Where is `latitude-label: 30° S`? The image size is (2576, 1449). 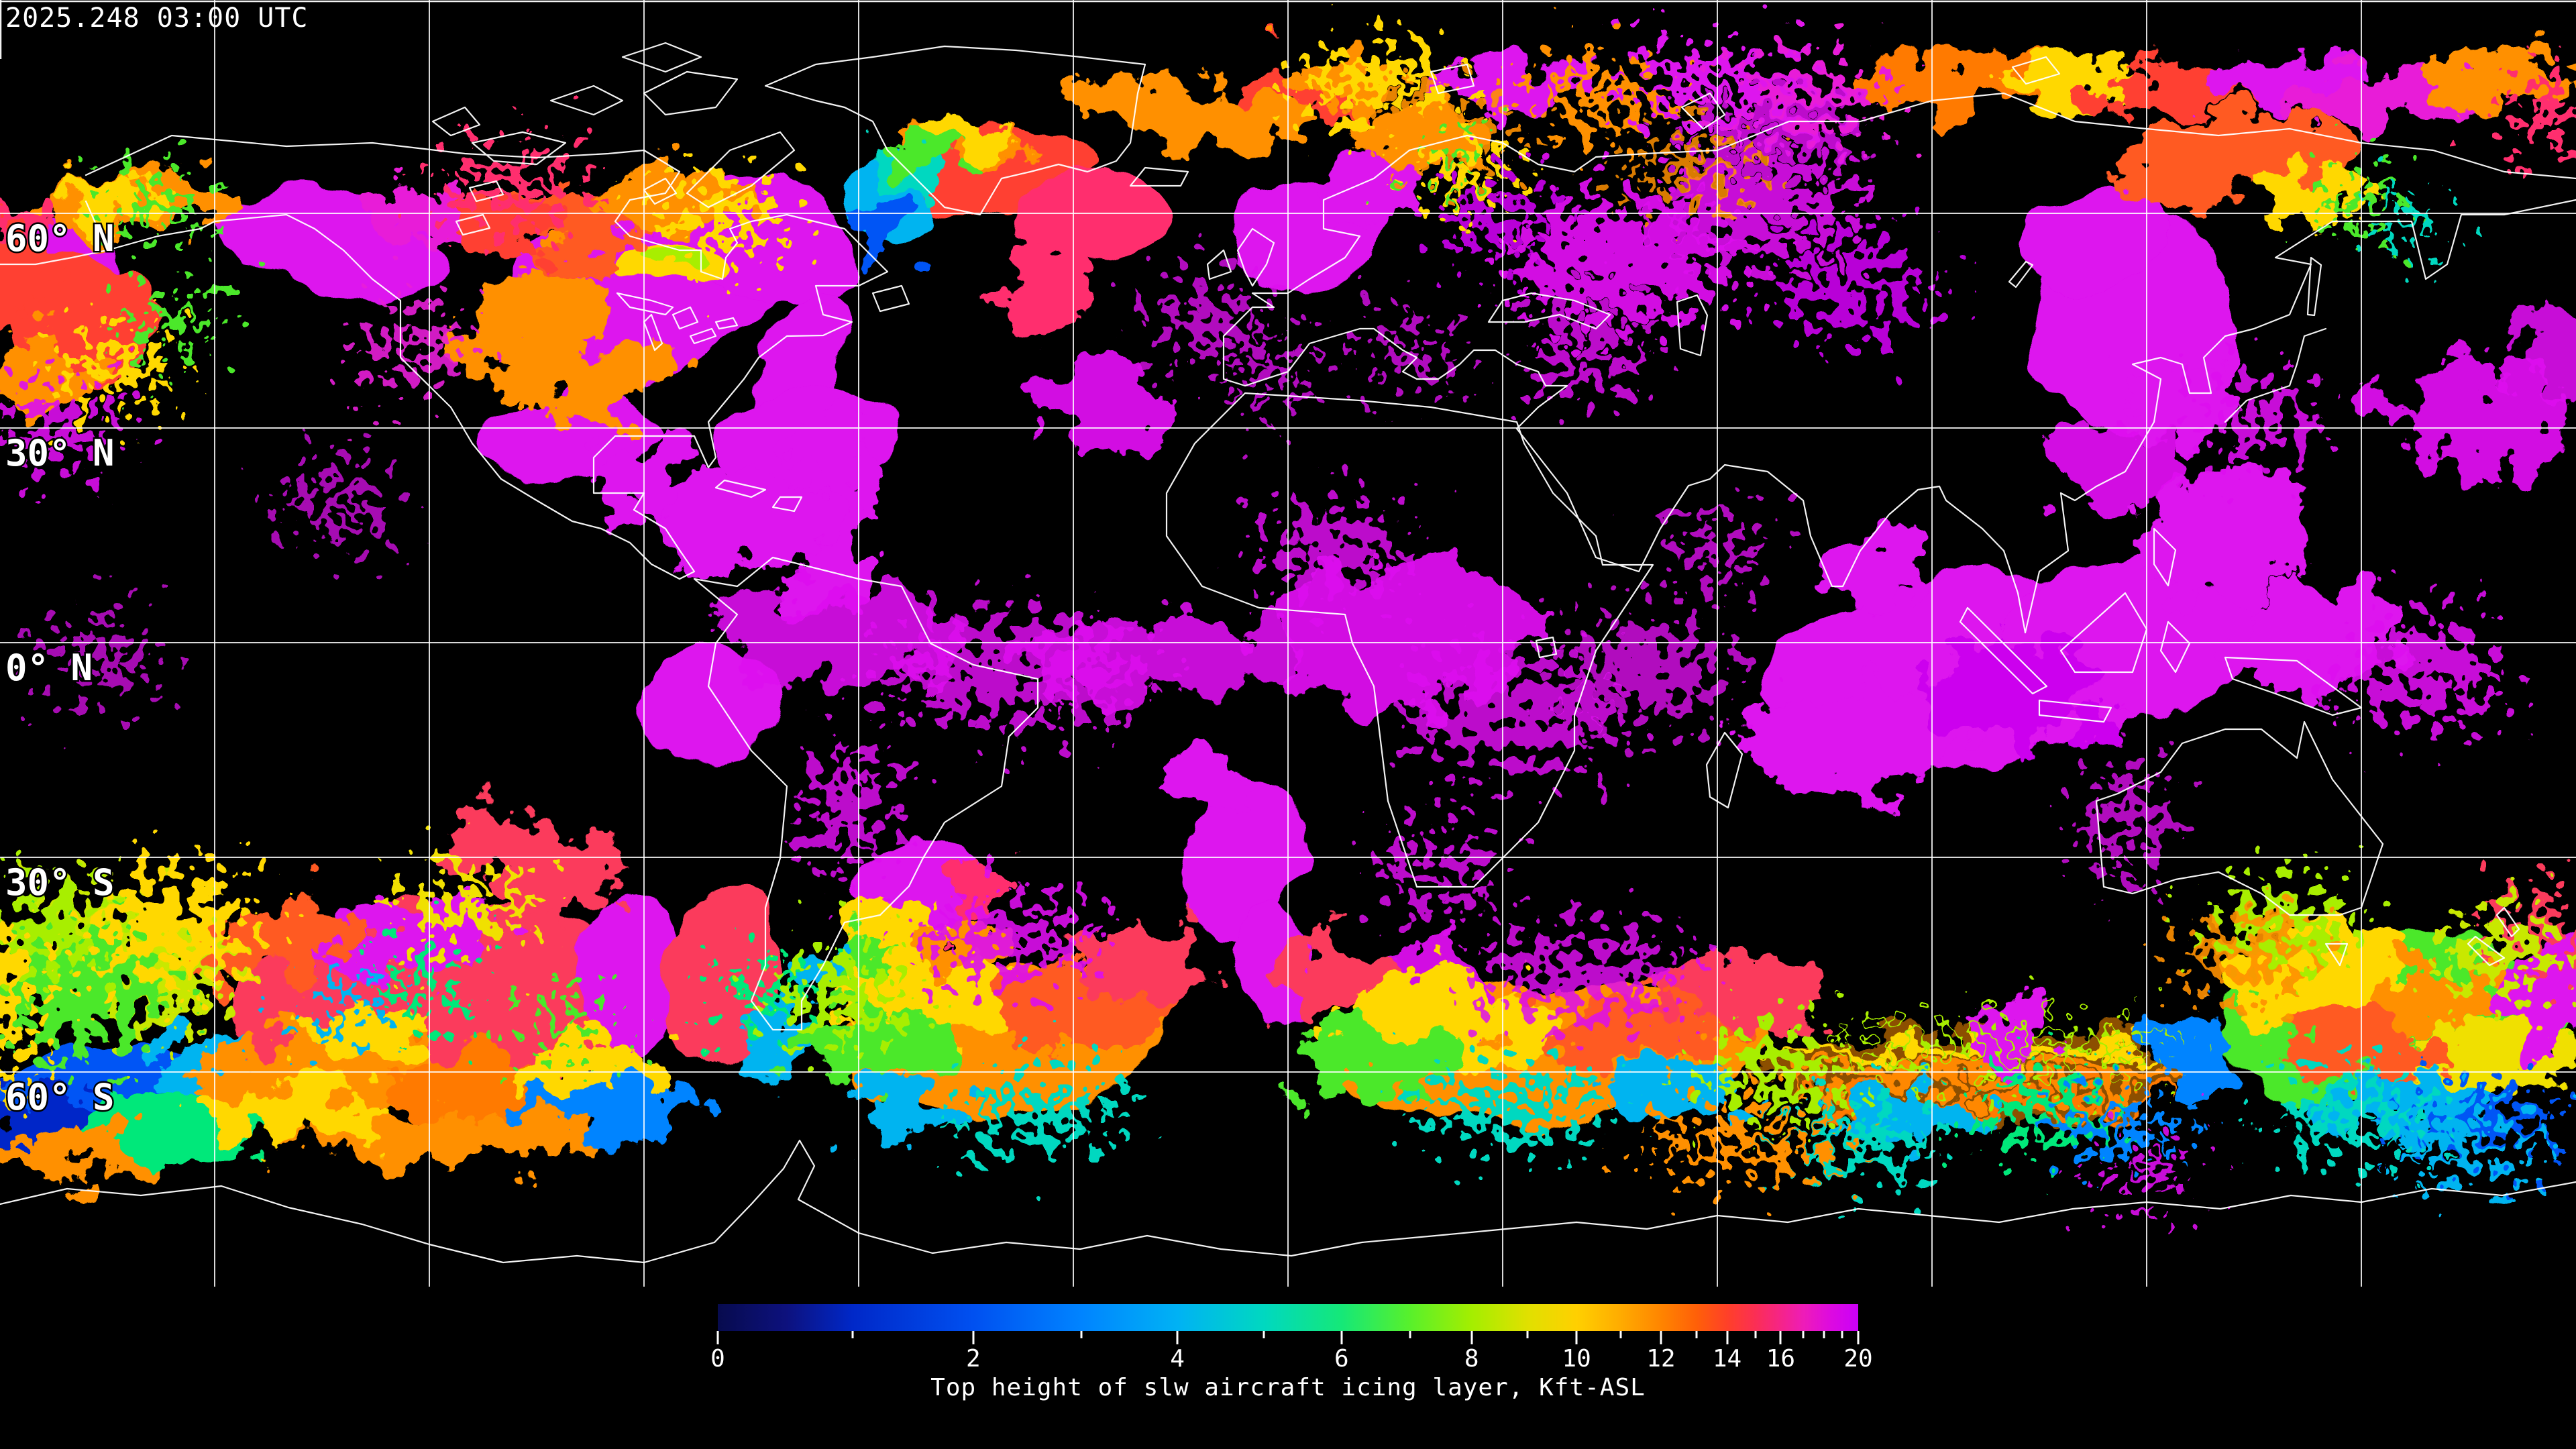 latitude-label: 30° S is located at coordinates (60, 882).